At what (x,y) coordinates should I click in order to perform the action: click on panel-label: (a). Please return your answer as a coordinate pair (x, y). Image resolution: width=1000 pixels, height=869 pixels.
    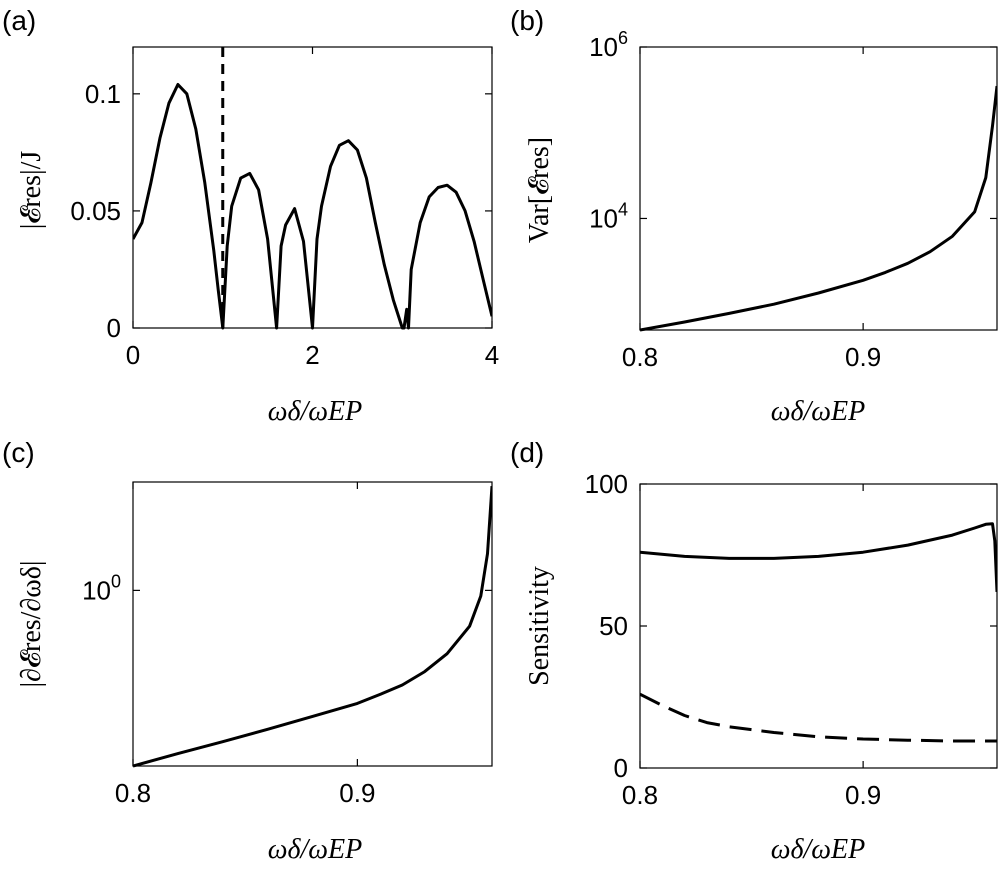
    Looking at the image, I should click on (19, 20).